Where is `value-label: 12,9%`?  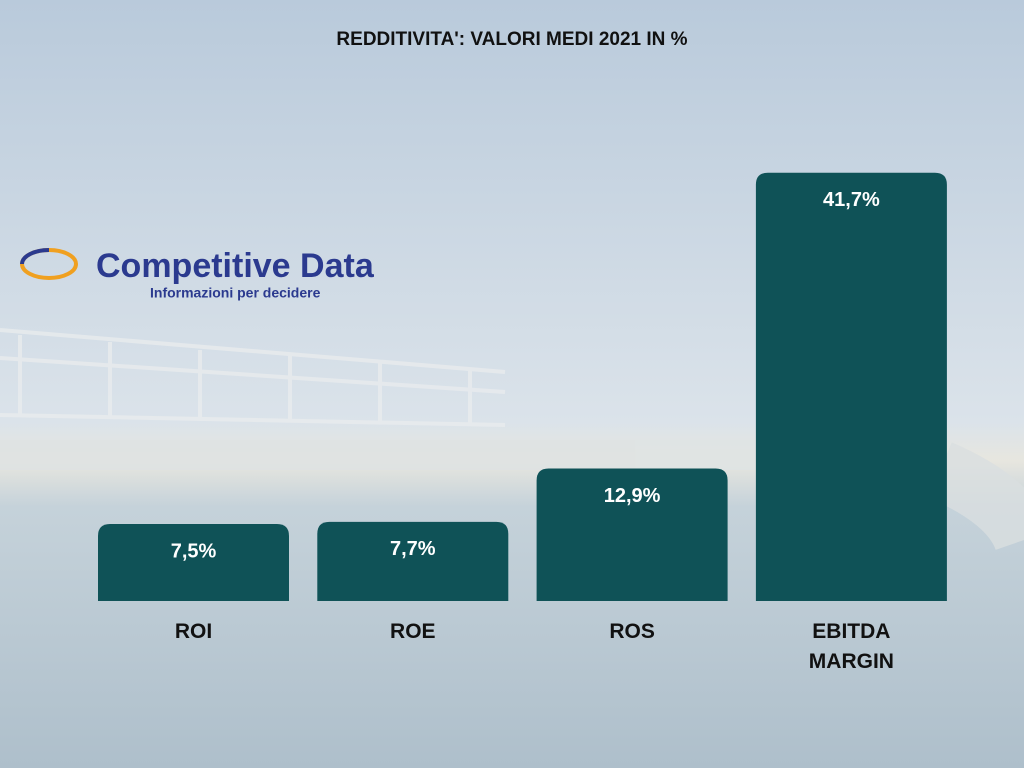
value-label: 12,9% is located at coordinates (632, 496).